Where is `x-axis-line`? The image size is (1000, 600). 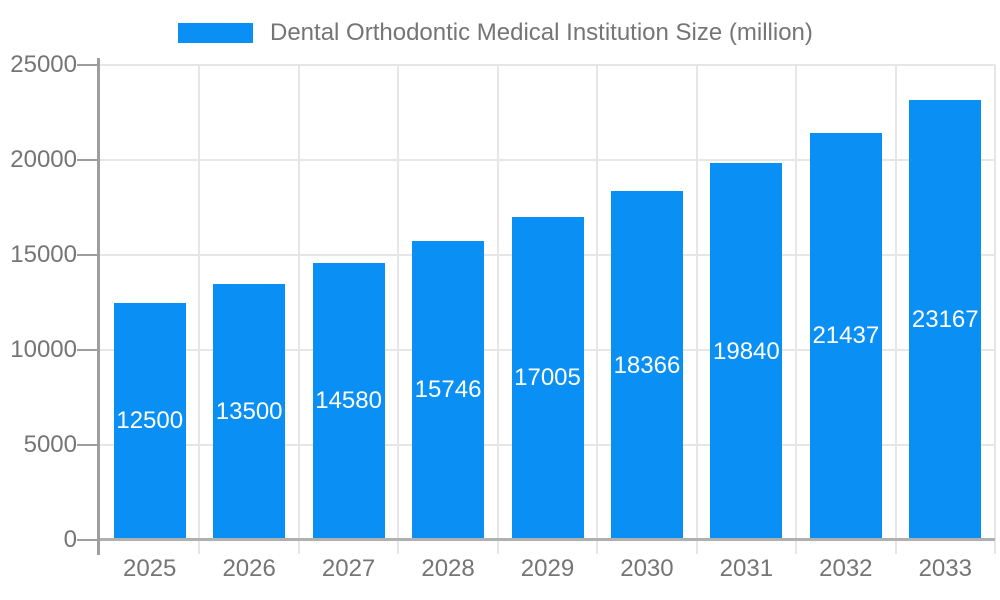
x-axis-line is located at coordinates (547, 539).